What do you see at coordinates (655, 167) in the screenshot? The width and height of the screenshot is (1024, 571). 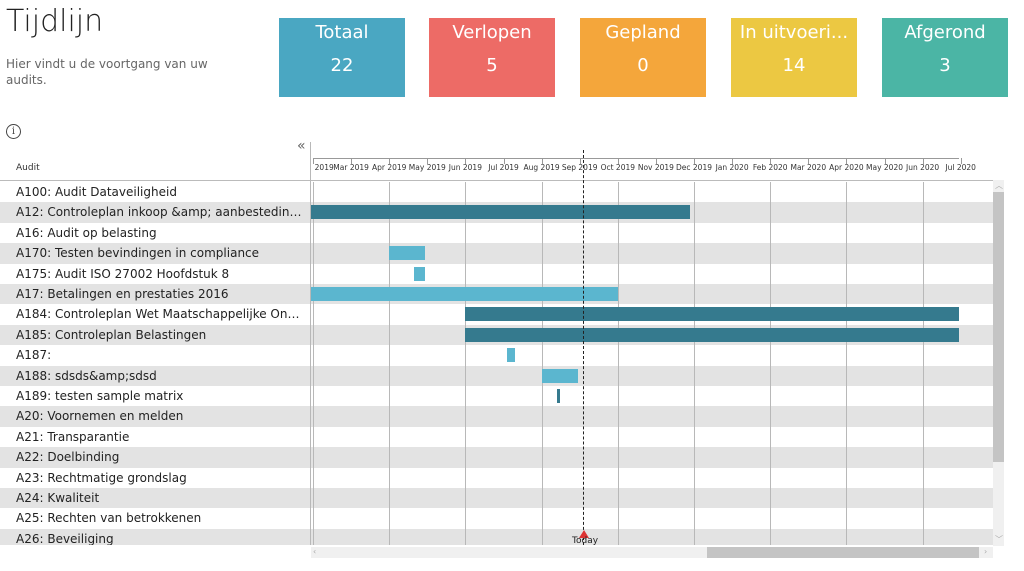 I see `axis-tick-label: Nov 2019` at bounding box center [655, 167].